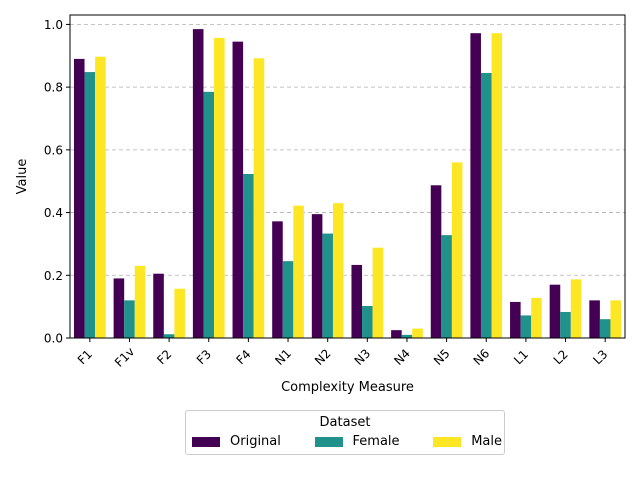 The image size is (640, 484). I want to click on legend-label-female: Female, so click(376, 441).